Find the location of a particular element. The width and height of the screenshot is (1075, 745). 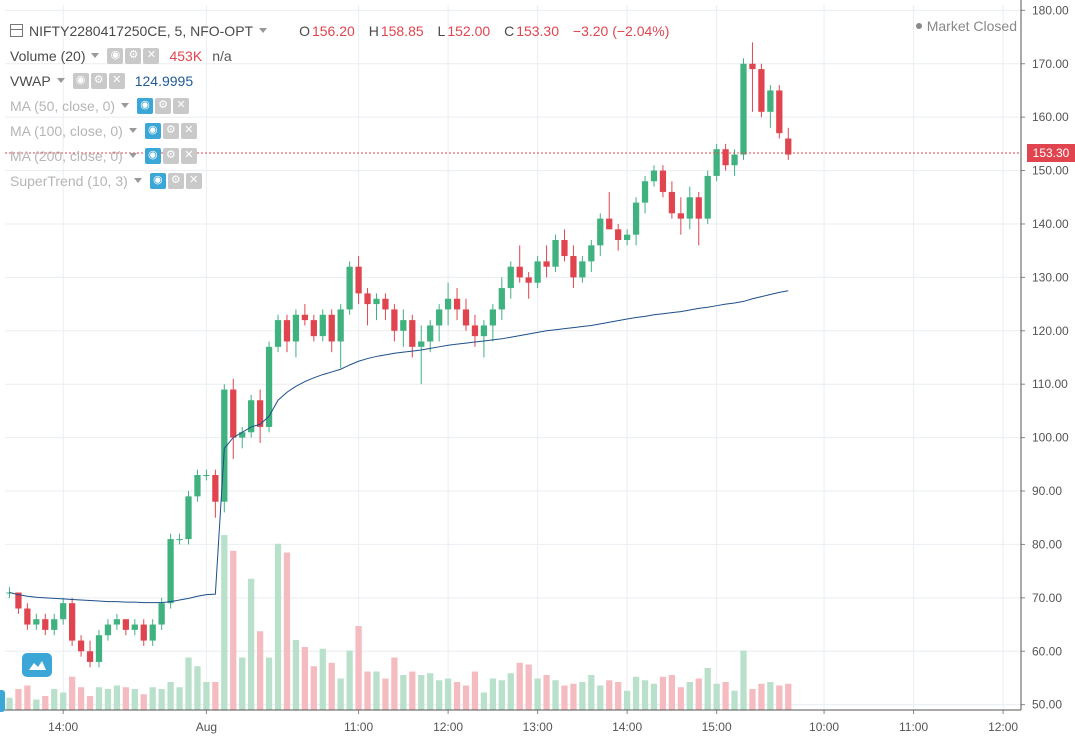

indicator-name: MA (50, close, 0) is located at coordinates (63, 105).